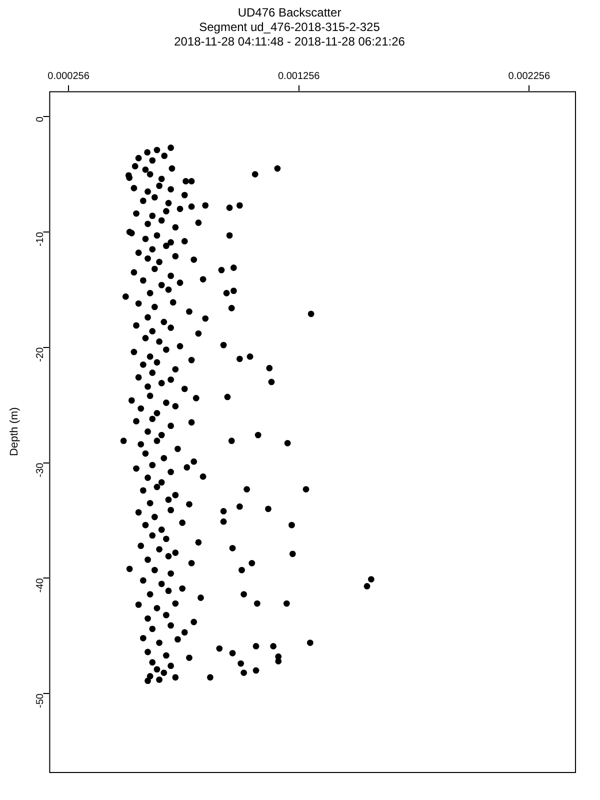  What do you see at coordinates (299, 76) in the screenshot?
I see `x-tick-label: 0.001256` at bounding box center [299, 76].